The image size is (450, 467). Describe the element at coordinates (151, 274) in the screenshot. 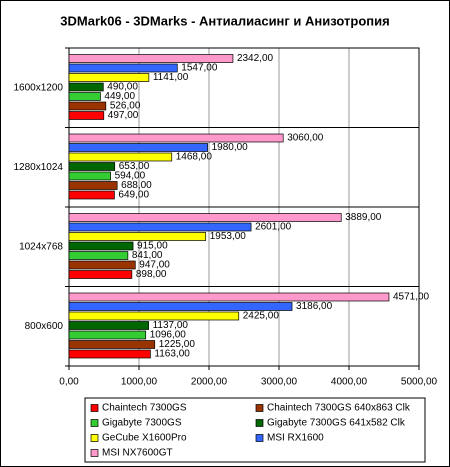

I see `value-label: 898,00` at that location.